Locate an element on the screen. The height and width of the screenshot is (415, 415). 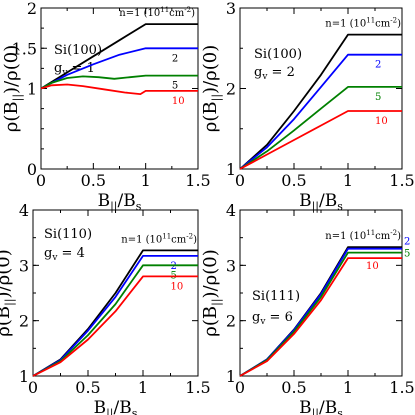
y-tick-label: 3 is located at coordinates (231, 265).